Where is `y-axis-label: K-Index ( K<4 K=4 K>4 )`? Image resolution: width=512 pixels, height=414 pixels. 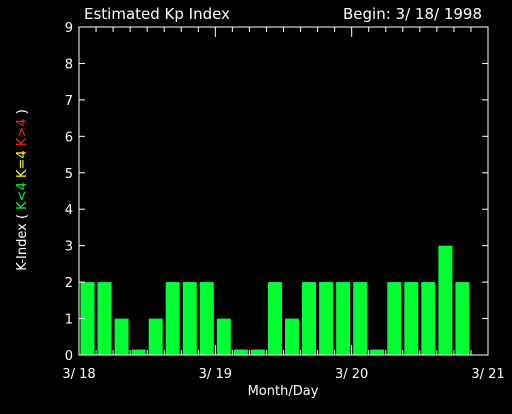 y-axis-label: K-Index ( K<4 K=4 K>4 ) is located at coordinates (22, 190).